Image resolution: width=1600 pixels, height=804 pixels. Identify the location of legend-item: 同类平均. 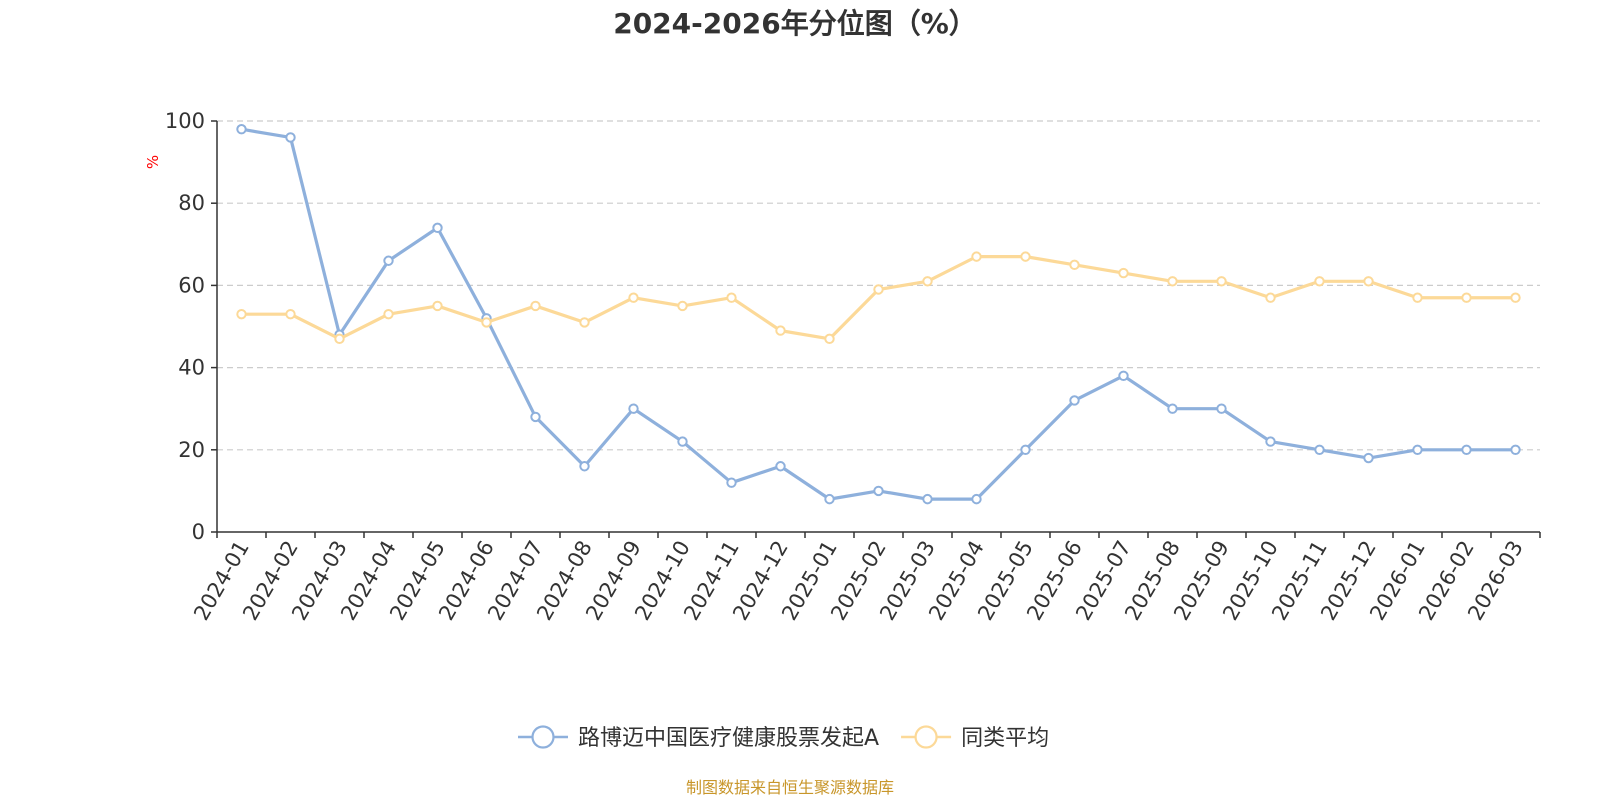
(975, 738).